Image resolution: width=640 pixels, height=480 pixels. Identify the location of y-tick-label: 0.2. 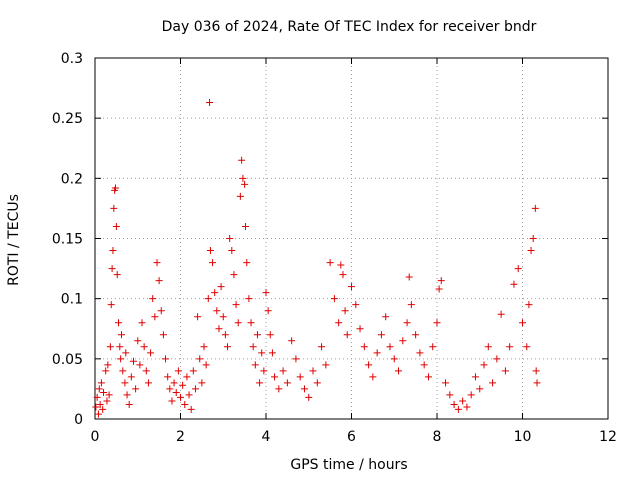
(72, 179).